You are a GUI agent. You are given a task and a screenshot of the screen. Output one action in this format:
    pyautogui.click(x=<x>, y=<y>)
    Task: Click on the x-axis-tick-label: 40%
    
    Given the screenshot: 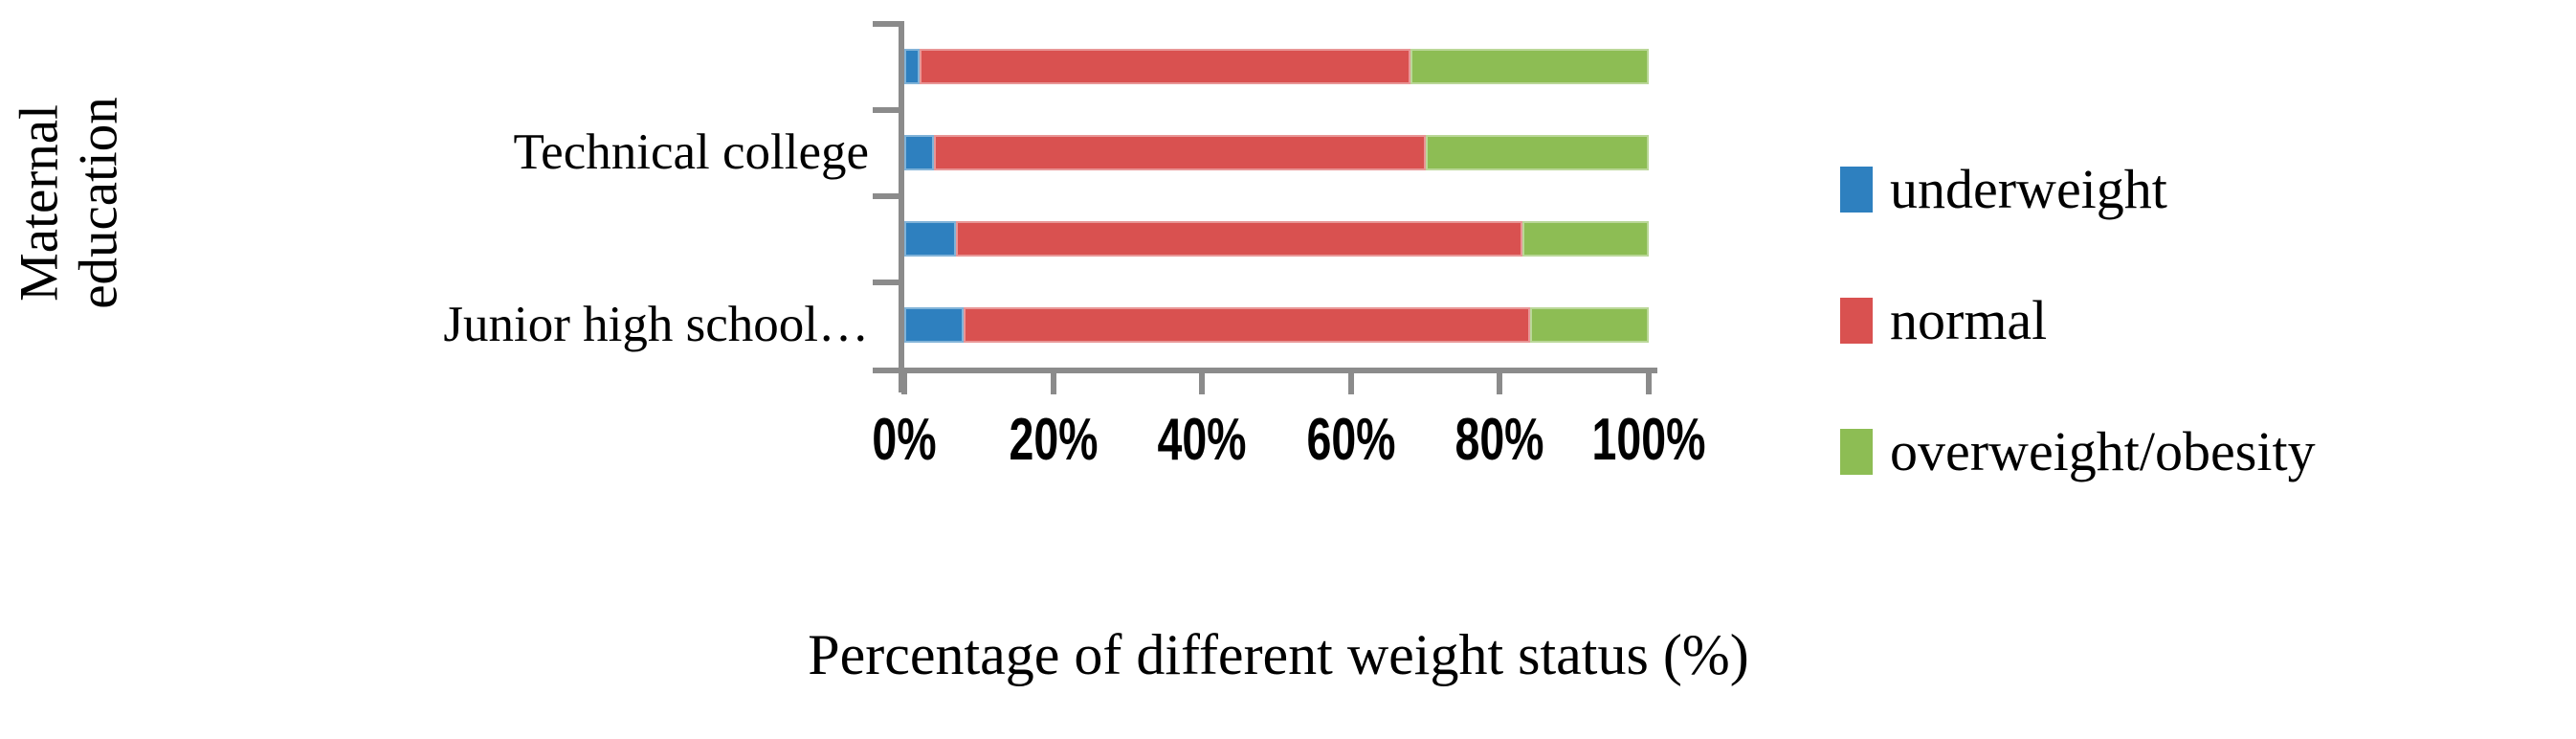 What is the action you would take?
    pyautogui.click(x=1202, y=440)
    